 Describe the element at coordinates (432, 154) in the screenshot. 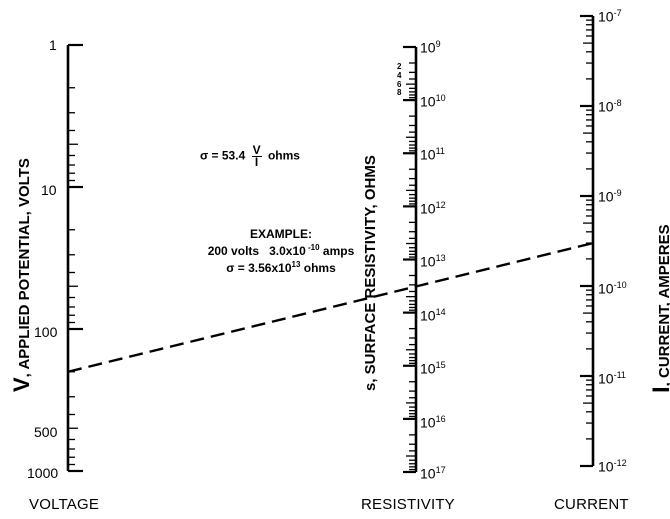

I see `resistivity-label-1e11: 1011` at that location.